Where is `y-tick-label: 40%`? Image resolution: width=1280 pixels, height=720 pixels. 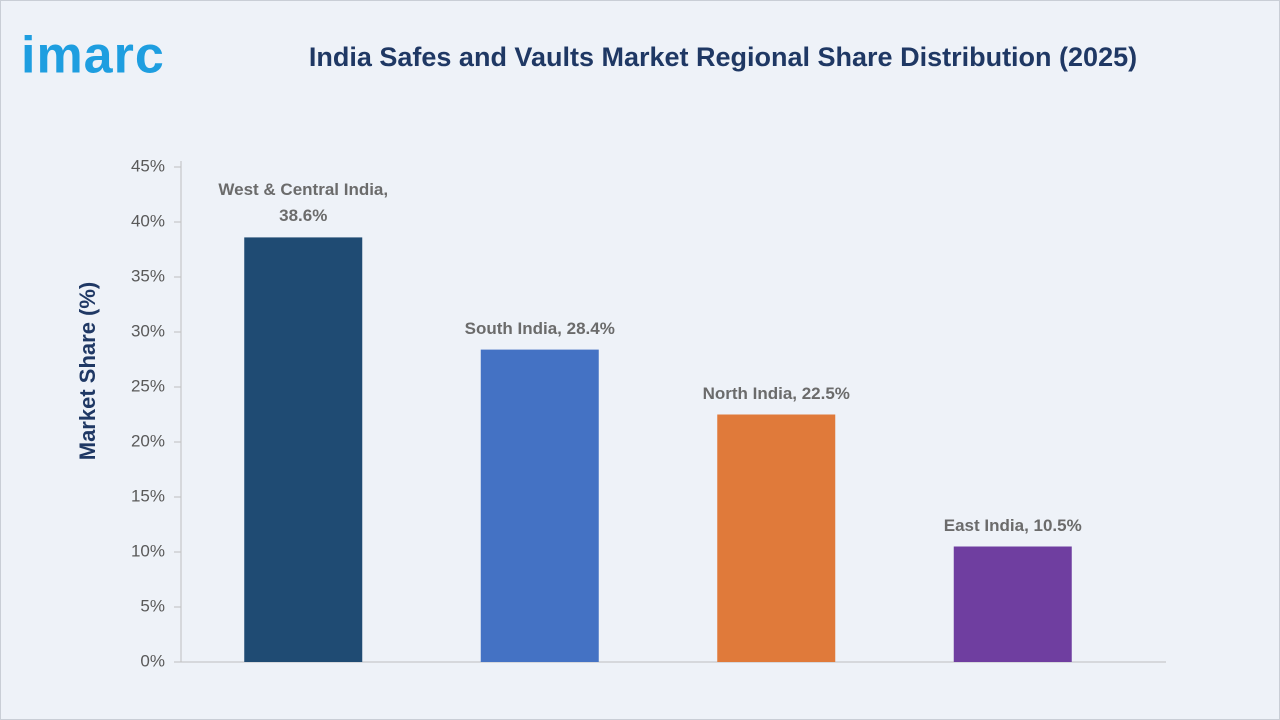
y-tick-label: 40% is located at coordinates (148, 220).